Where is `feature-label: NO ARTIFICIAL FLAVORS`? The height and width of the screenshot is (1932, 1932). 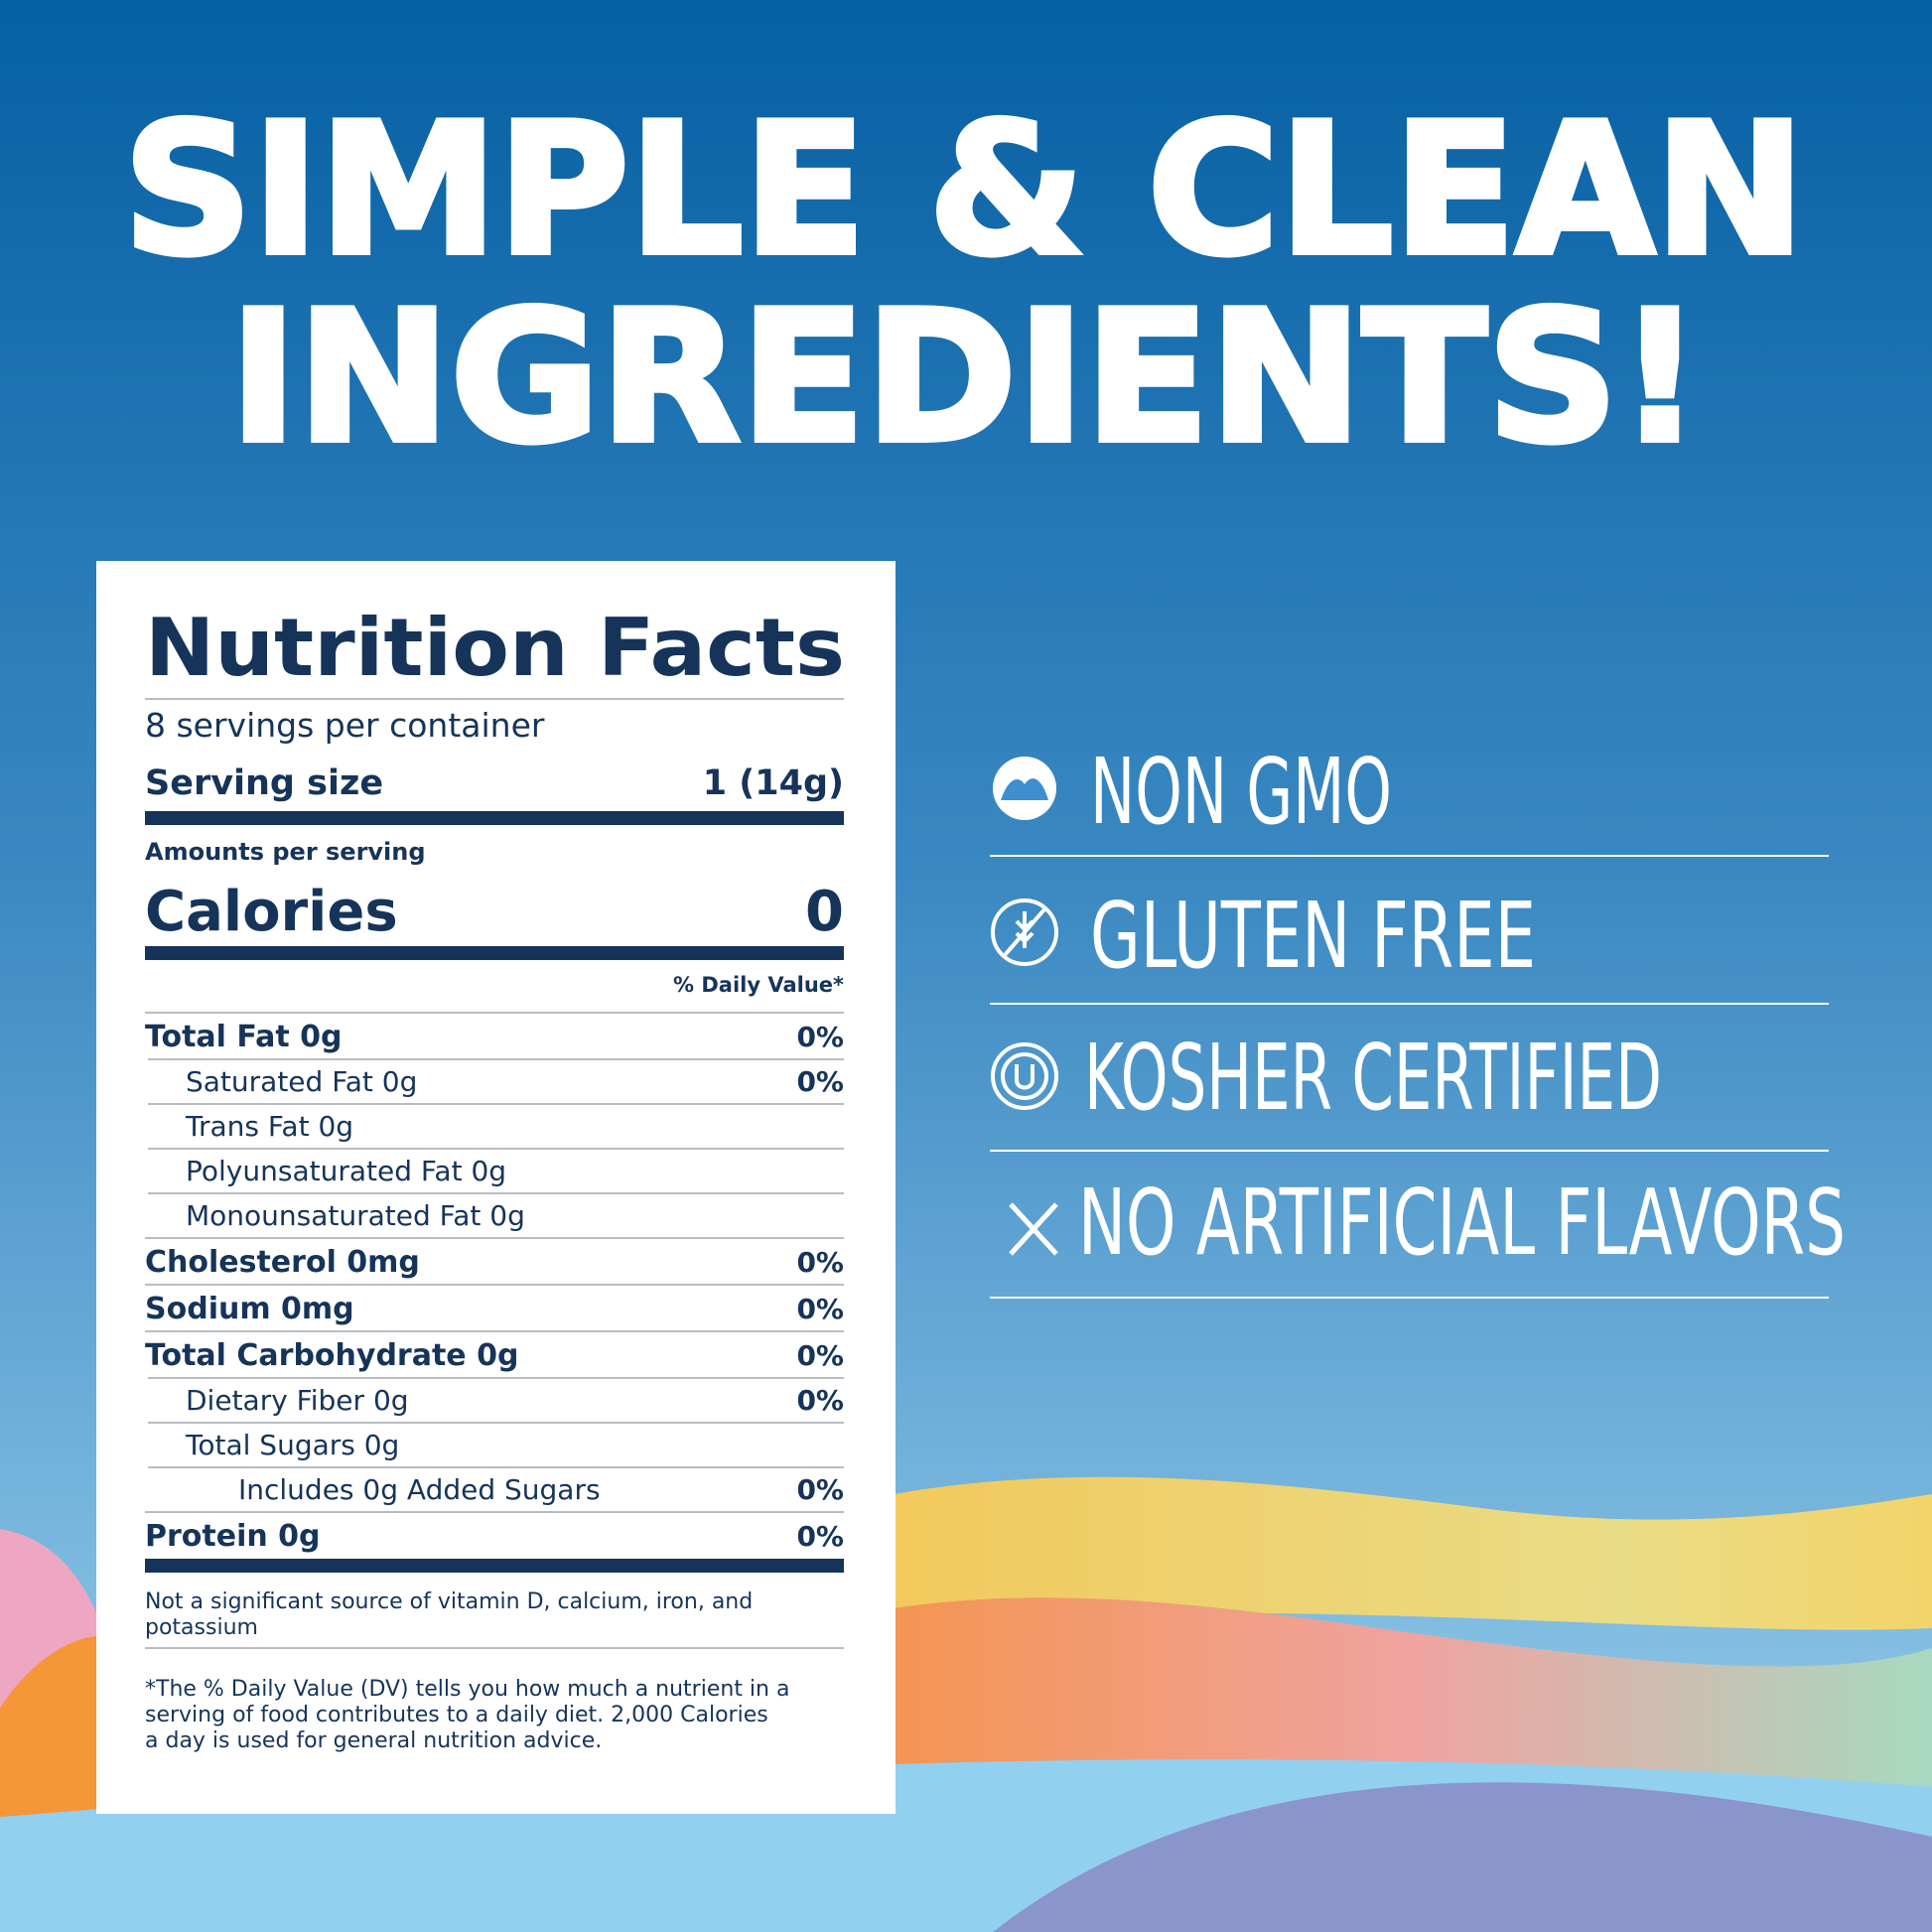
feature-label: NO ARTIFICIAL FLAVORS is located at coordinates (1462, 1223).